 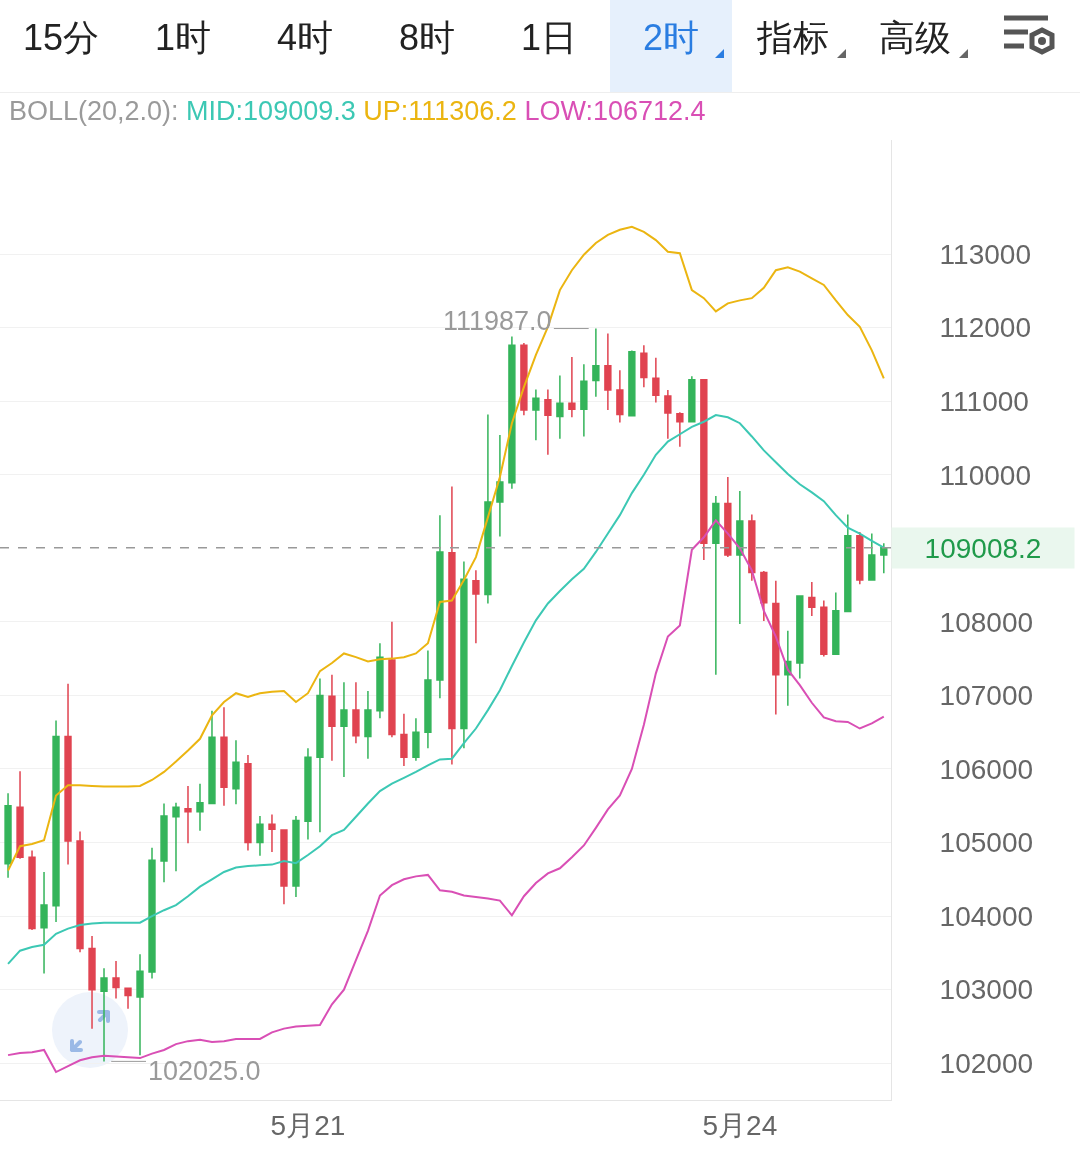 What do you see at coordinates (427, 38) in the screenshot?
I see `text: 8时` at bounding box center [427, 38].